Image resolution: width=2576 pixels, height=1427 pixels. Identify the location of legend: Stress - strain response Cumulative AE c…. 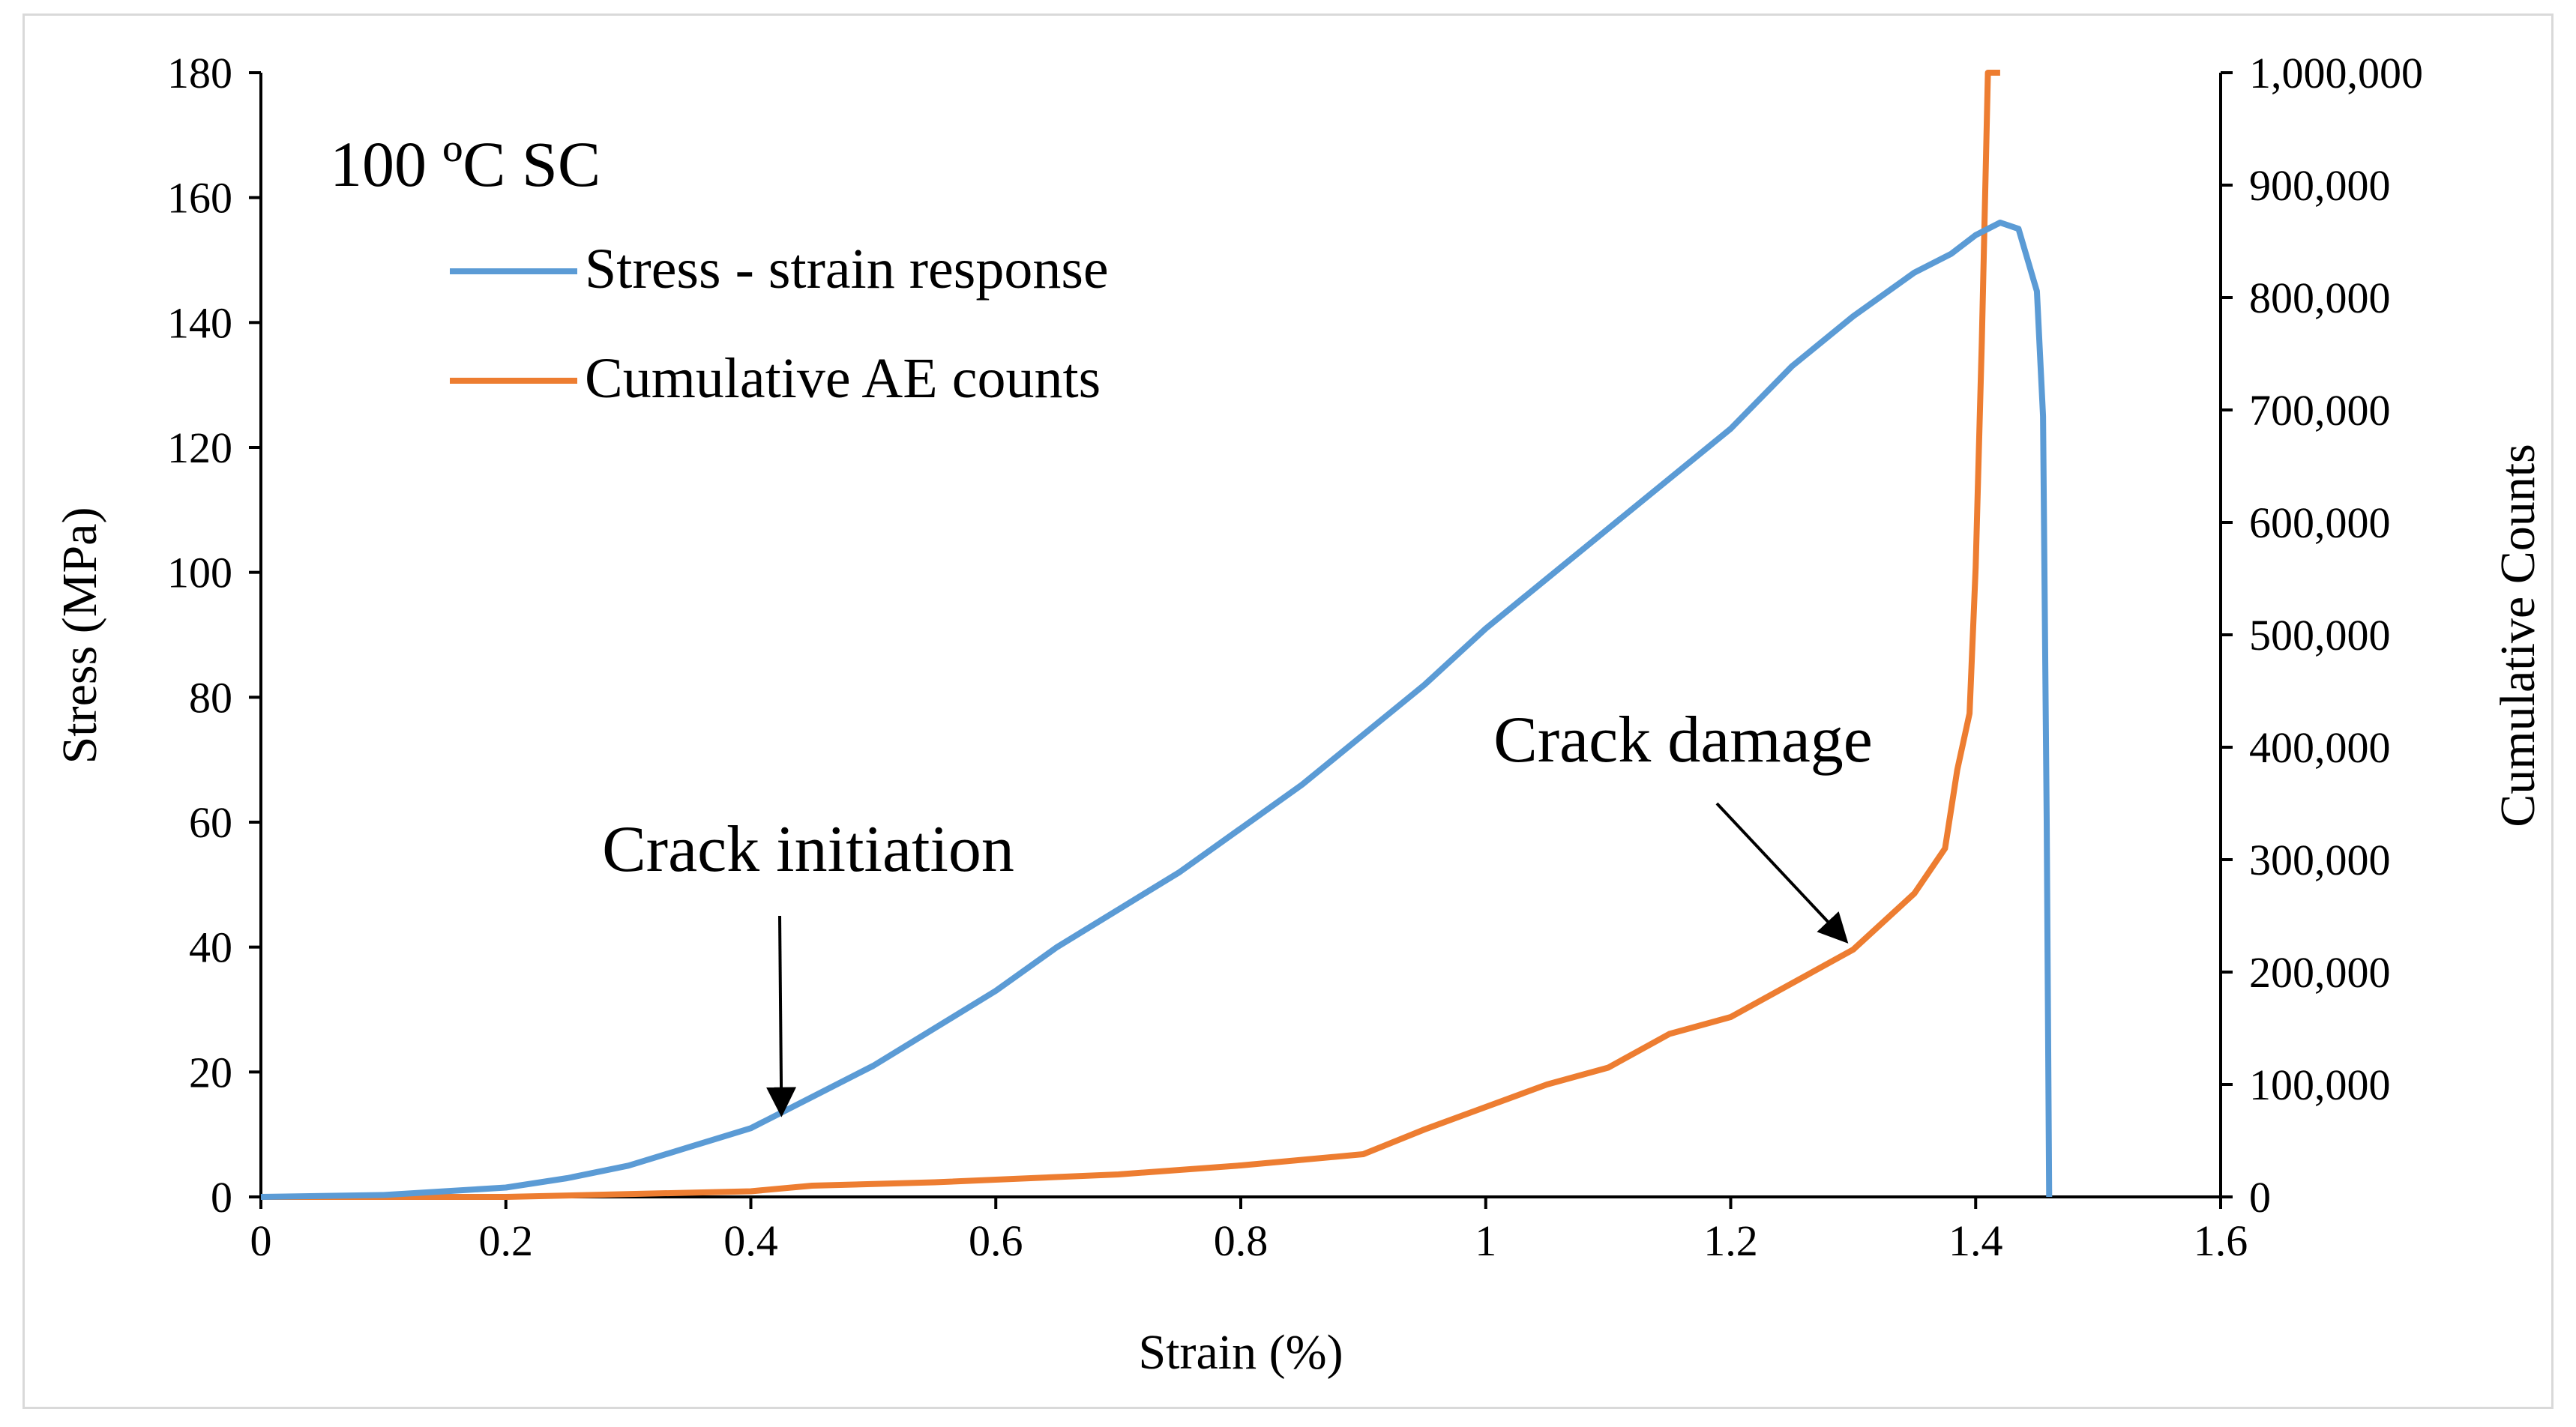
(779, 324).